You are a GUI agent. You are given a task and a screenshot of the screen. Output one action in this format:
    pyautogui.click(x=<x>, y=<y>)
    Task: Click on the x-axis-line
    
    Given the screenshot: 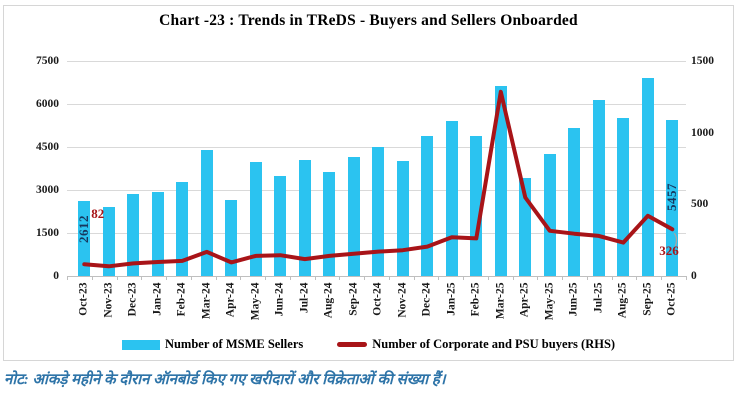 What is the action you would take?
    pyautogui.click(x=376, y=276)
    